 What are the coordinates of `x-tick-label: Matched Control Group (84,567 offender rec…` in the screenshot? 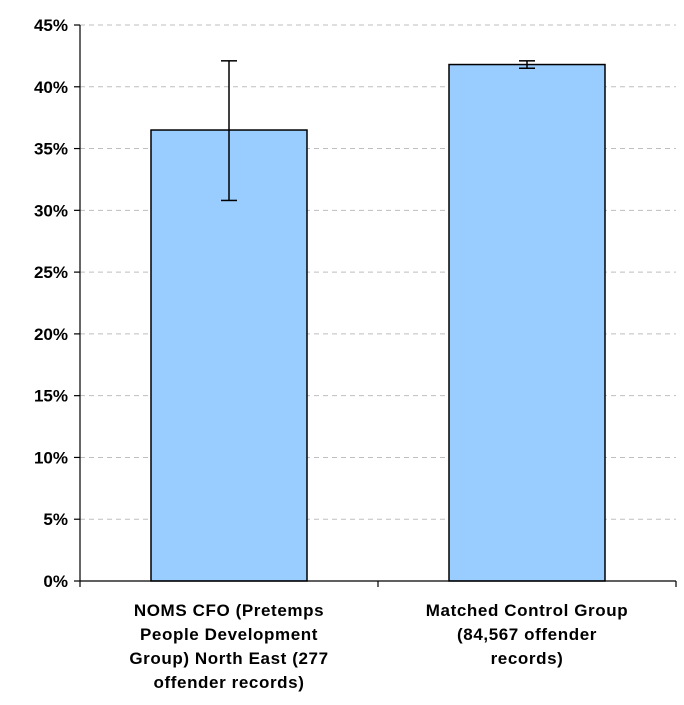 It's located at (527, 634).